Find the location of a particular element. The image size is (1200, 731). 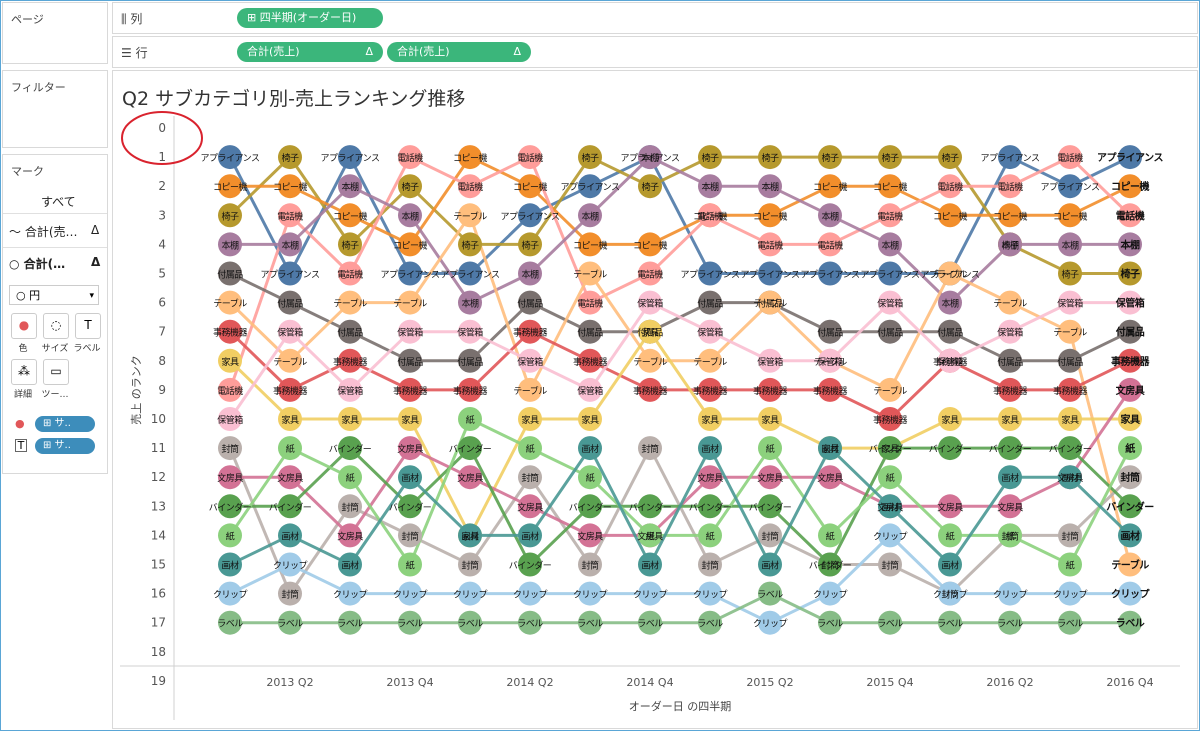

marks-layer-1: 〜 合計(売… Δ is located at coordinates (54, 231).